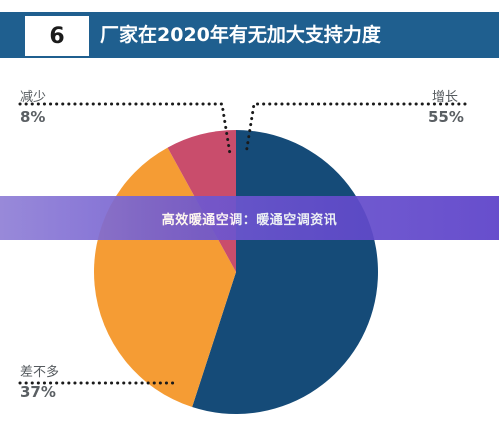 Image resolution: width=499 pixels, height=435 pixels. What do you see at coordinates (33, 117) in the screenshot?
I see `label-decrease-pct: 8%` at bounding box center [33, 117].